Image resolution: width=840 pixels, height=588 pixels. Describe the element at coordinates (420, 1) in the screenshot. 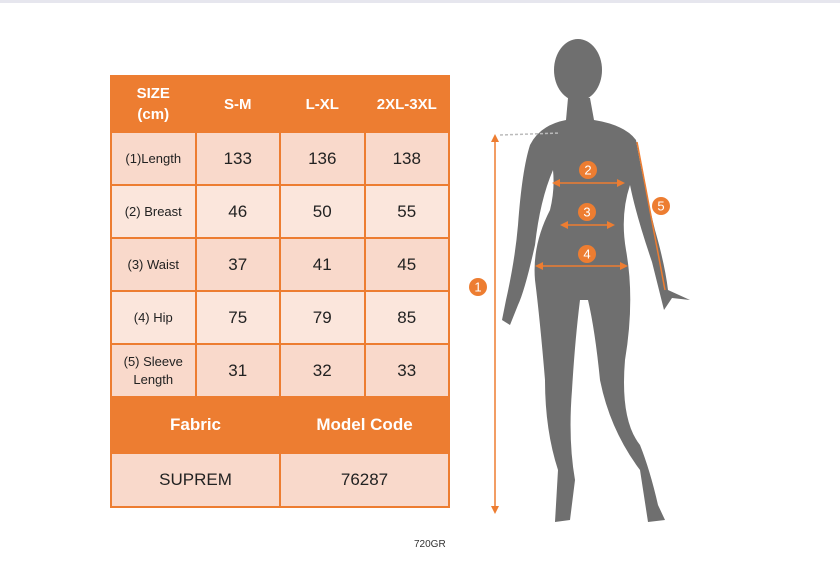

I see `top-border` at that location.